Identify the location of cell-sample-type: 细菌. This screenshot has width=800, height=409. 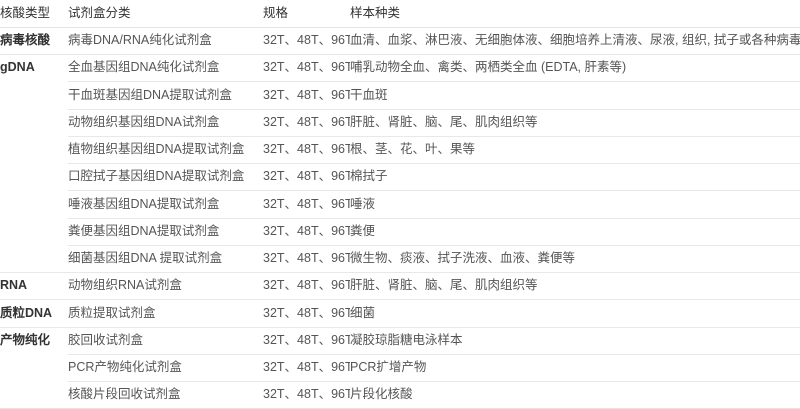
(575, 313).